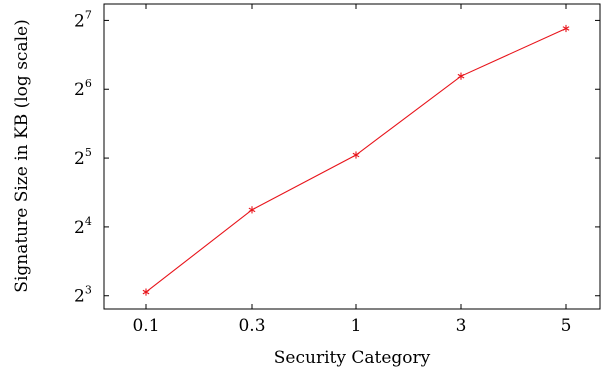 Image resolution: width=601 pixels, height=374 pixels. I want to click on y-tick-label: 27, so click(83, 19).